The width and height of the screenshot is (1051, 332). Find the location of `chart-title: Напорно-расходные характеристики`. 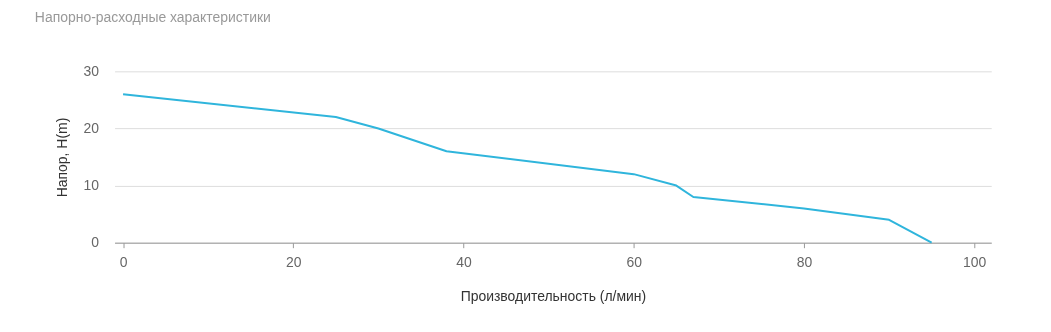

chart-title: Напорно-расходные характеристики is located at coordinates (152, 16).